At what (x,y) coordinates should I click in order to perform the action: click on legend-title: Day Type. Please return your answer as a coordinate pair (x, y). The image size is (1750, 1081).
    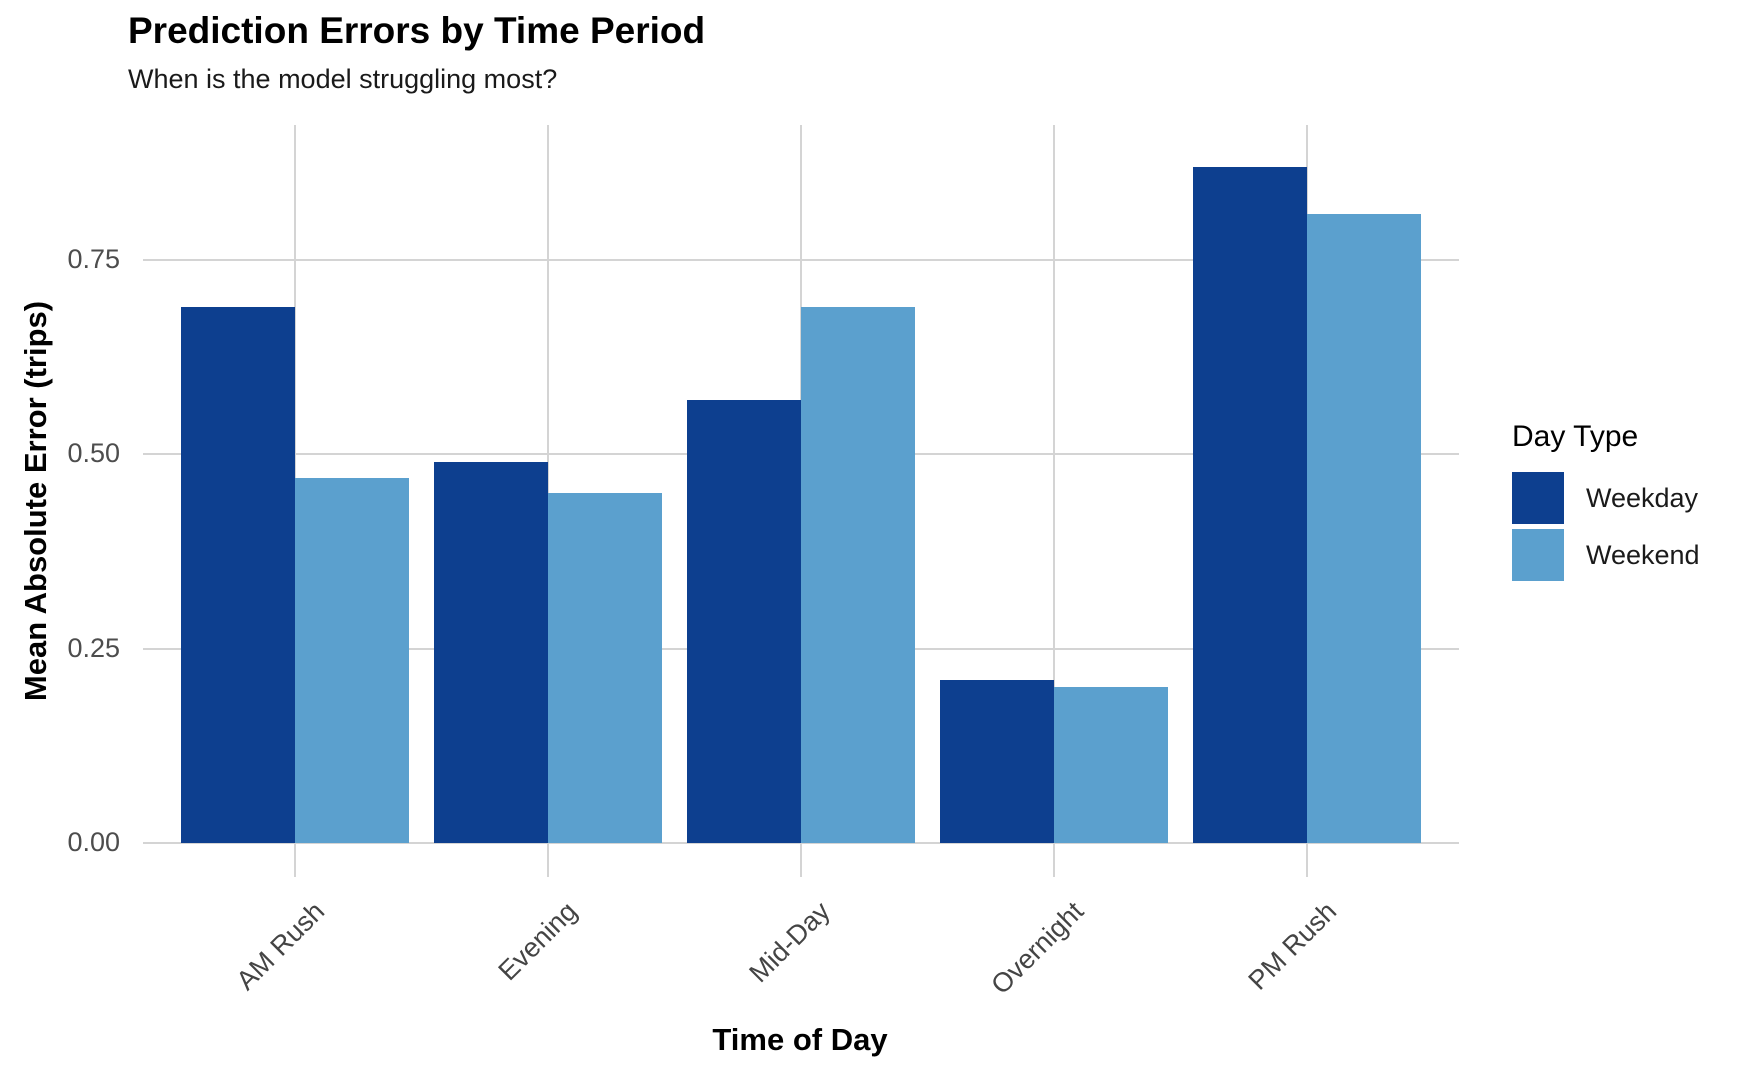
    Looking at the image, I should click on (1575, 436).